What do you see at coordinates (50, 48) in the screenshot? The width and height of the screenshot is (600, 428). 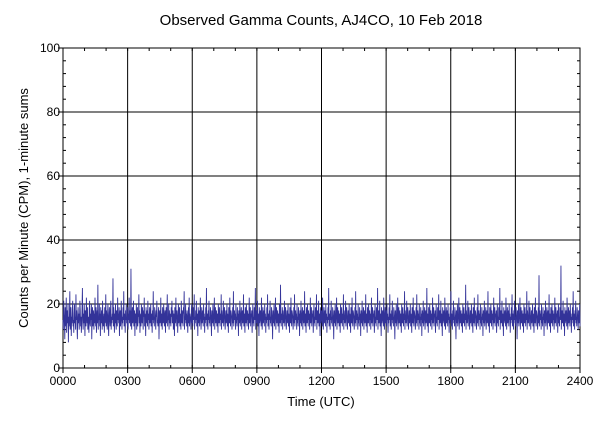 I see `y-tick-label: 100` at bounding box center [50, 48].